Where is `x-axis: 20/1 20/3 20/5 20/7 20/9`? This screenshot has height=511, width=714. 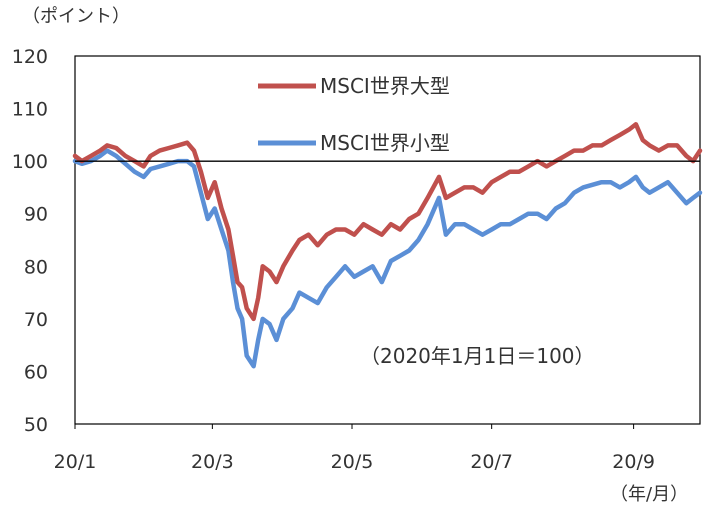
x-axis: 20/1 20/3 20/5 20/7 20/9 is located at coordinates (354, 448).